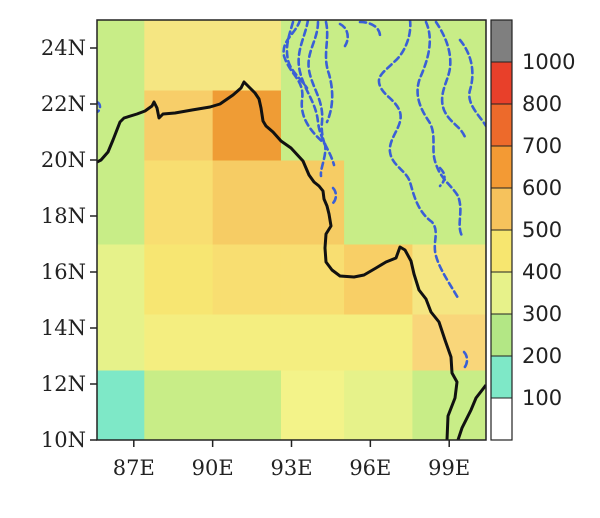  Describe the element at coordinates (63, 328) in the screenshot. I see `lat-tick-label: 14N` at that location.